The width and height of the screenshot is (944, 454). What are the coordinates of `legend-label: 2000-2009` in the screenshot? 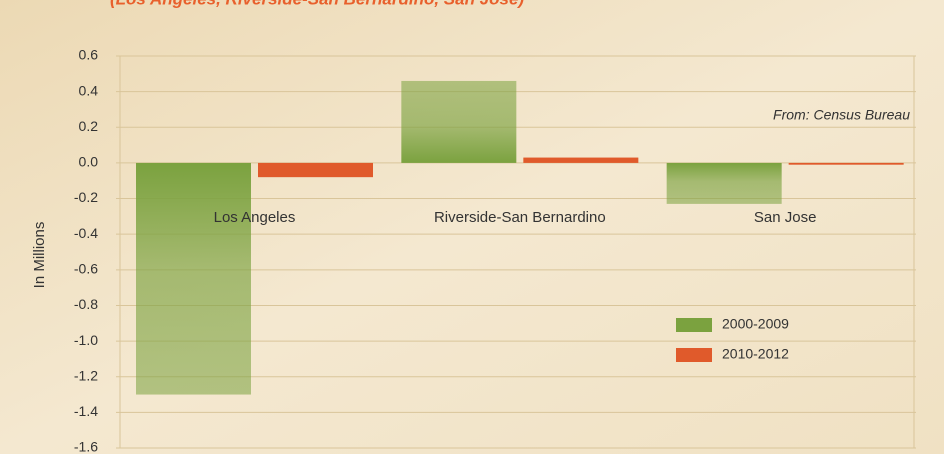 It's located at (755, 324).